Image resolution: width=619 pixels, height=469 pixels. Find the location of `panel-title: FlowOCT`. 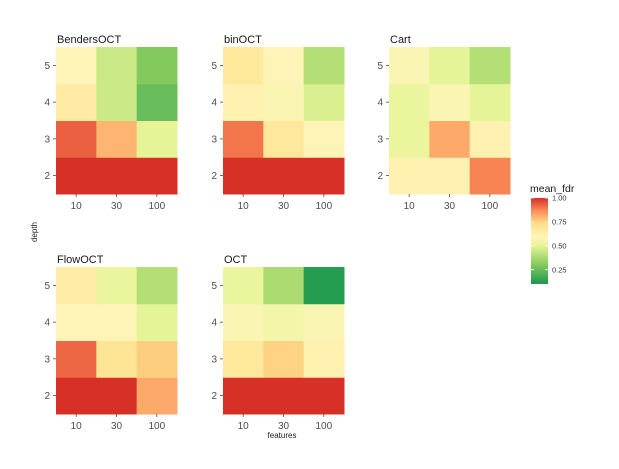

panel-title: FlowOCT is located at coordinates (80, 260).